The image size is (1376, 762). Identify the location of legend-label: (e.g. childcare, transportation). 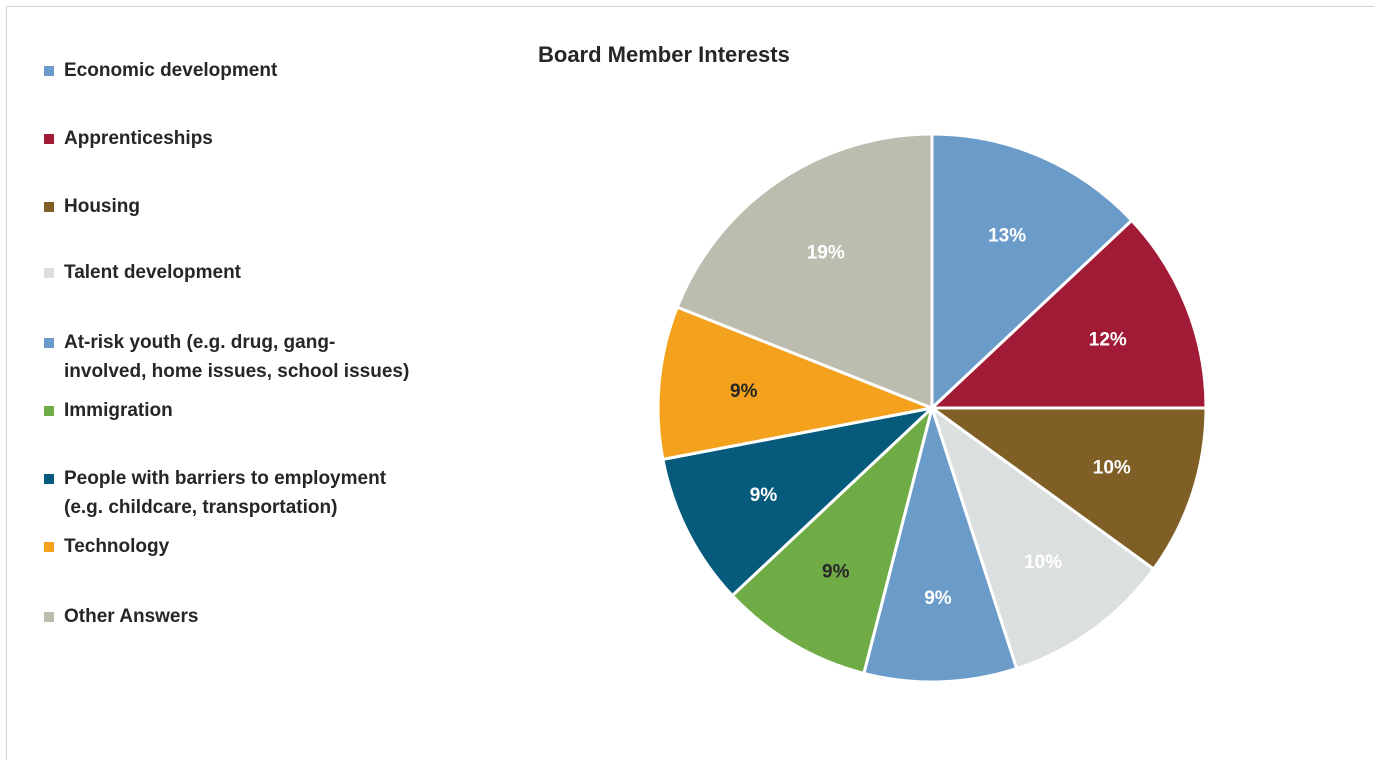
(201, 507).